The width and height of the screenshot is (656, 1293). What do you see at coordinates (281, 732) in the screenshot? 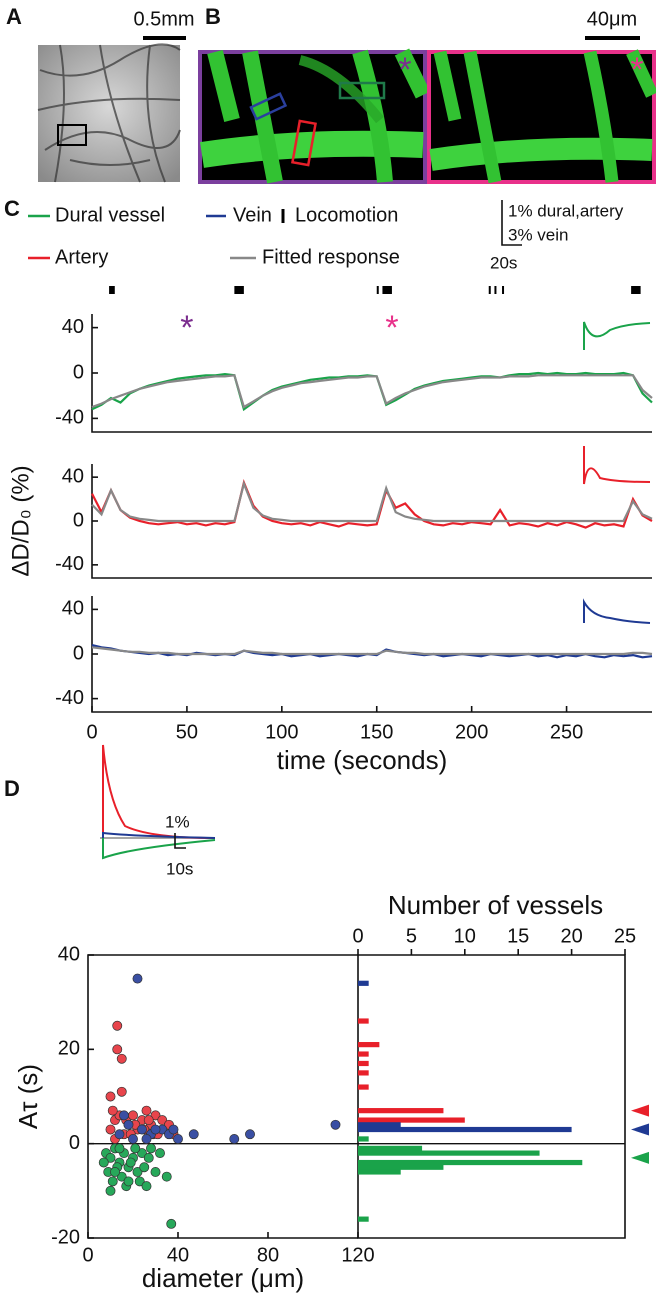
I see `x-tick-label: 100` at bounding box center [281, 732].